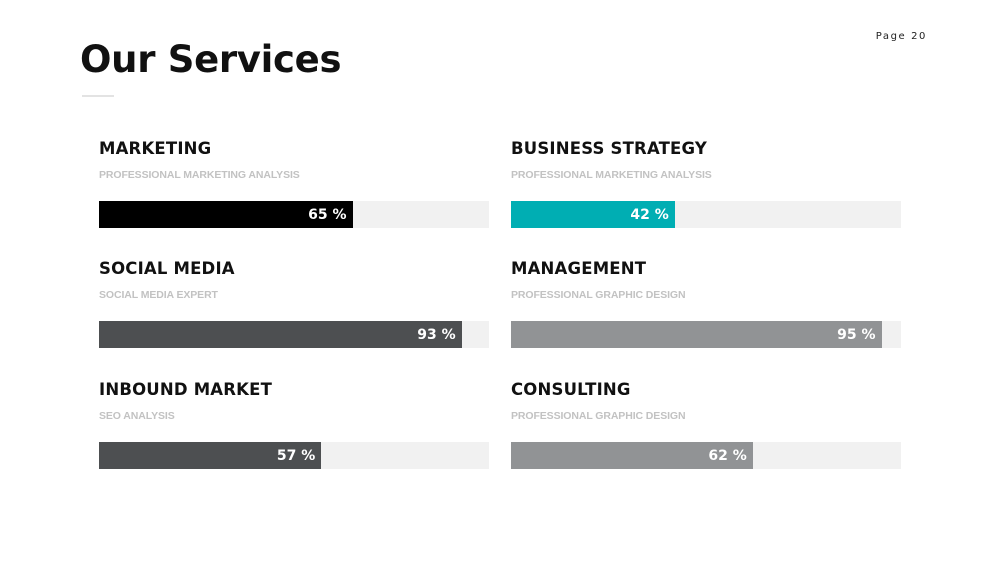 The height and width of the screenshot is (562, 1000). Describe the element at coordinates (609, 149) in the screenshot. I see `service-name: BUSINESS STRATEGY` at that location.